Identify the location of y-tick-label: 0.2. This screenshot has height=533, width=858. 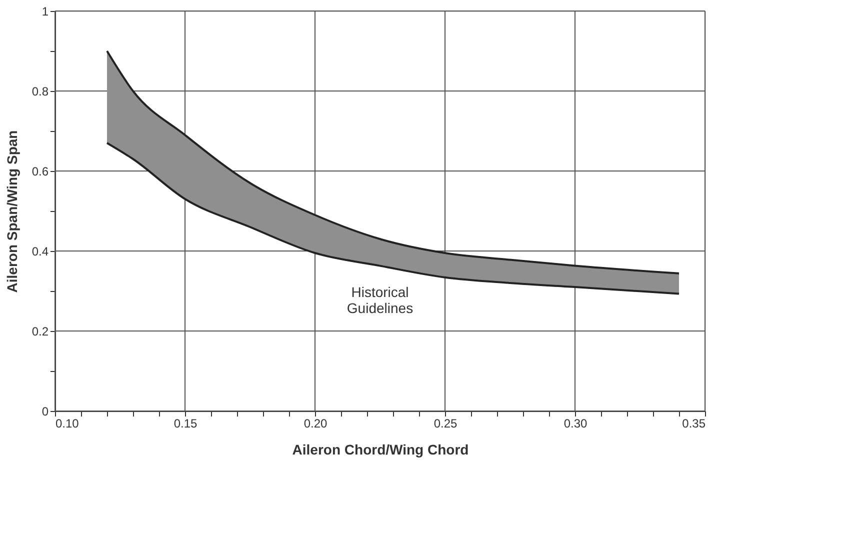
(40, 331).